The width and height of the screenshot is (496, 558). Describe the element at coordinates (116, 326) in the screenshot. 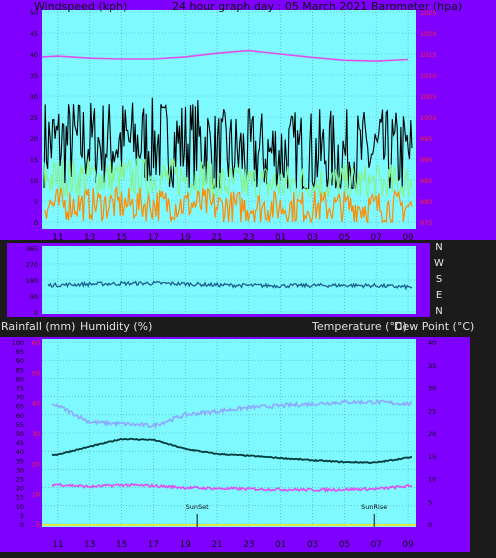

I see `humidity-axis-title: Humidity (%)` at that location.